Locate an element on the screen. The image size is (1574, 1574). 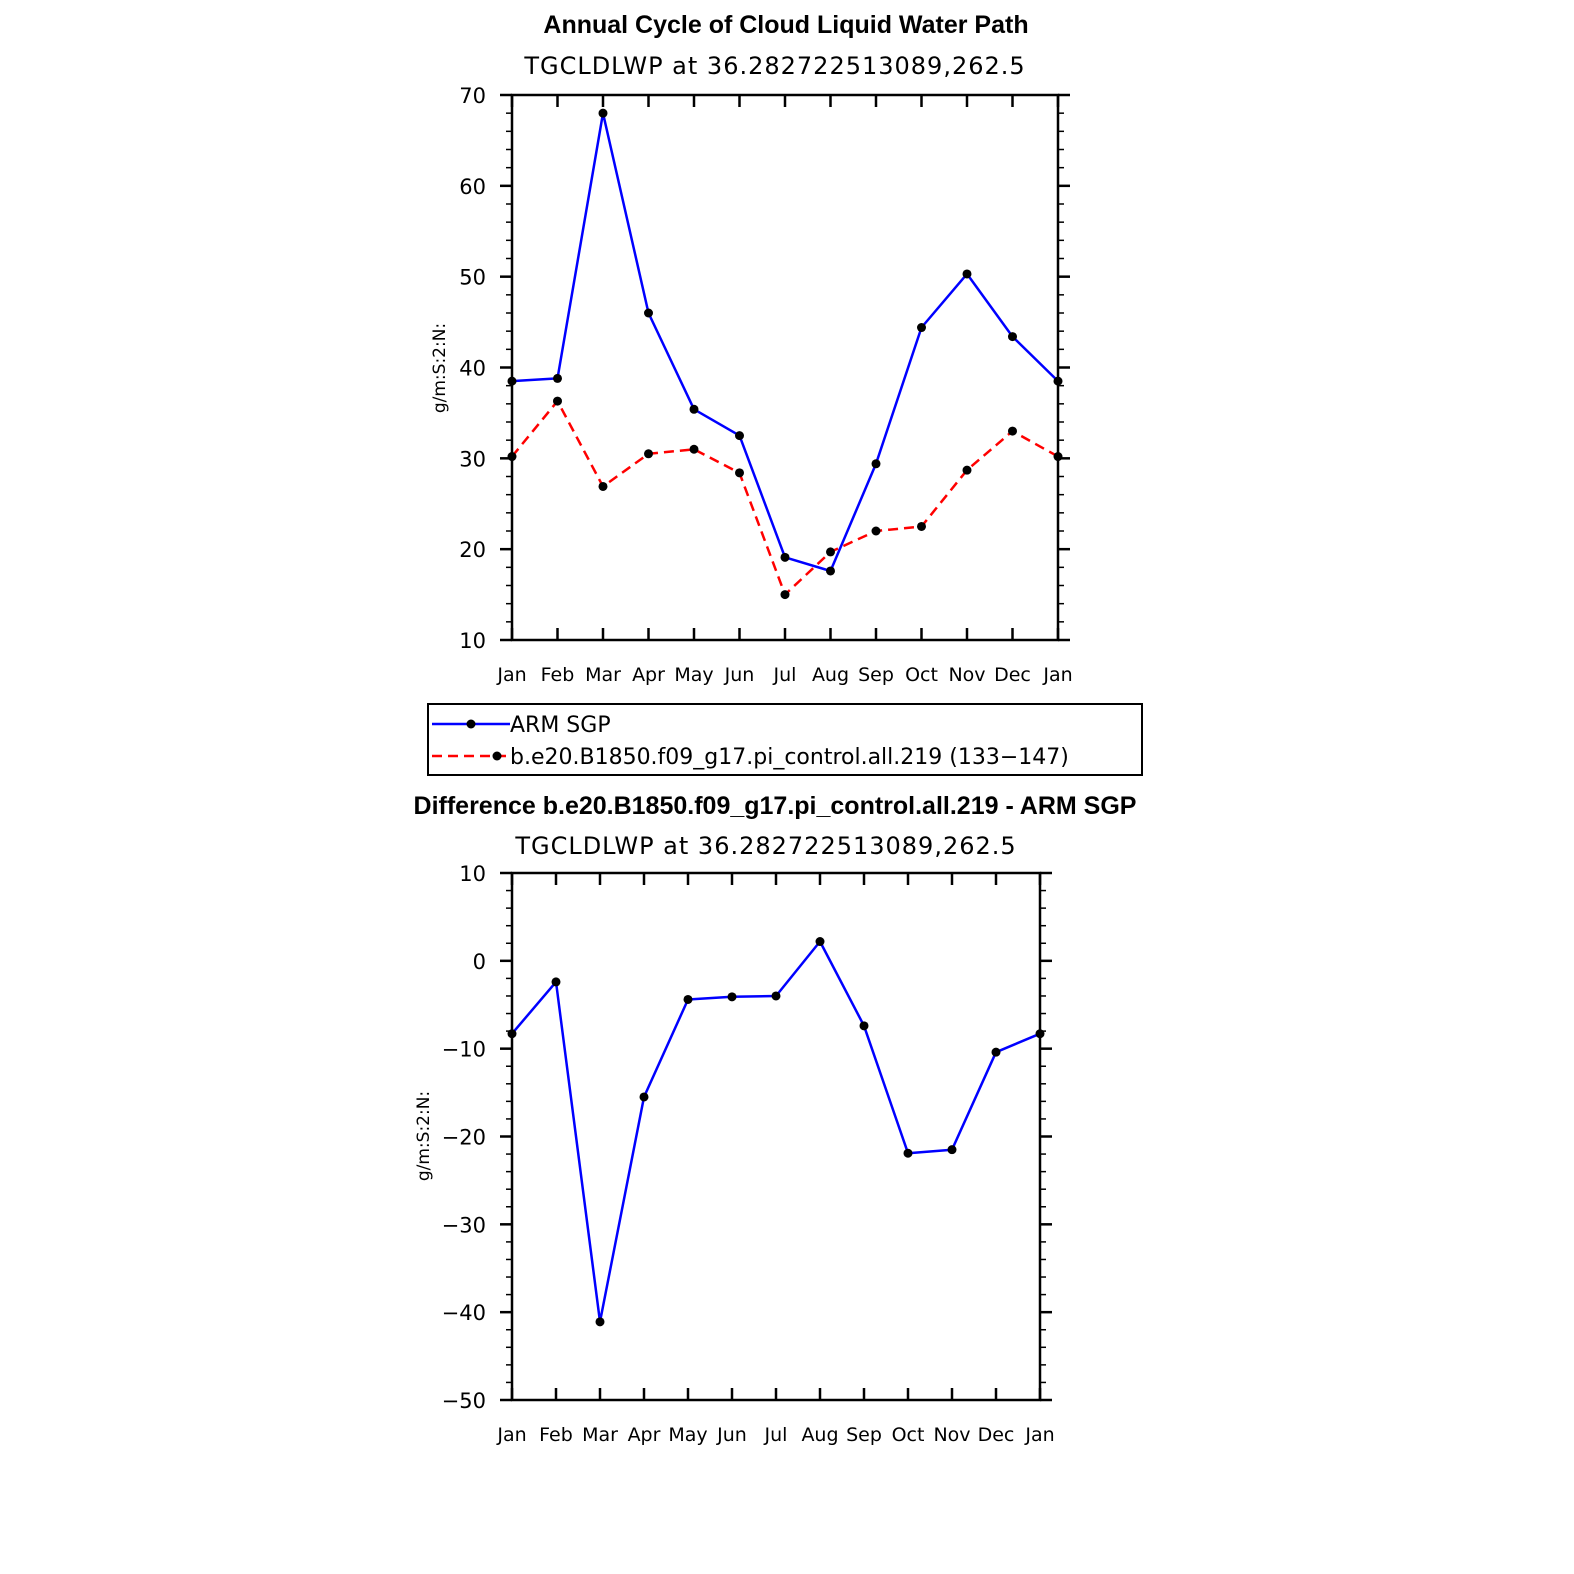
legend-label-arm-sgp: ARM SGP is located at coordinates (560, 725).